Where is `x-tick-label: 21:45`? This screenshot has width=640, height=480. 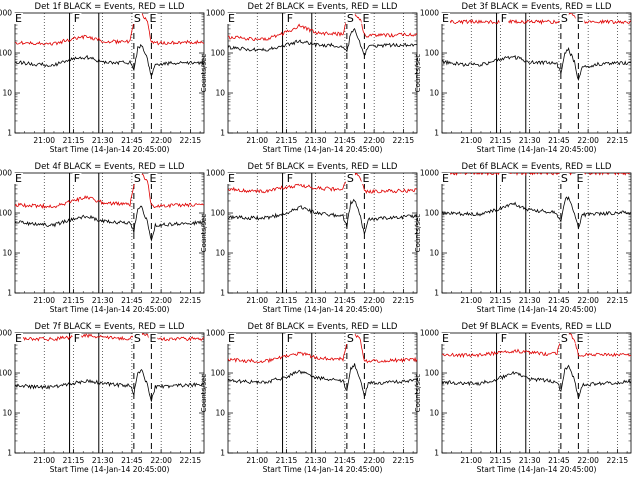
x-tick-label: 21:45 is located at coordinates (132, 460).